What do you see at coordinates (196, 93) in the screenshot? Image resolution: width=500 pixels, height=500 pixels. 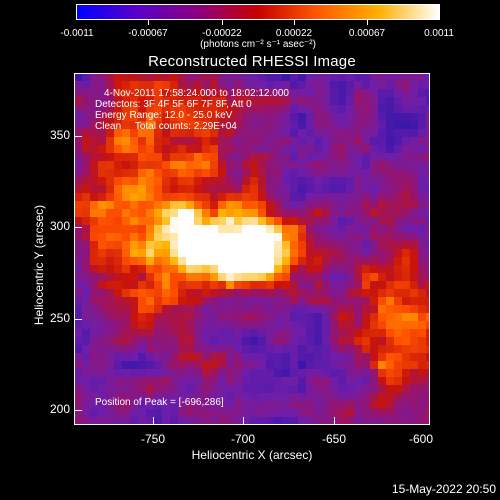 I see `info-time-range: 4-Nov-2011 17:58:24.000 to 18:02:12.000` at bounding box center [196, 93].